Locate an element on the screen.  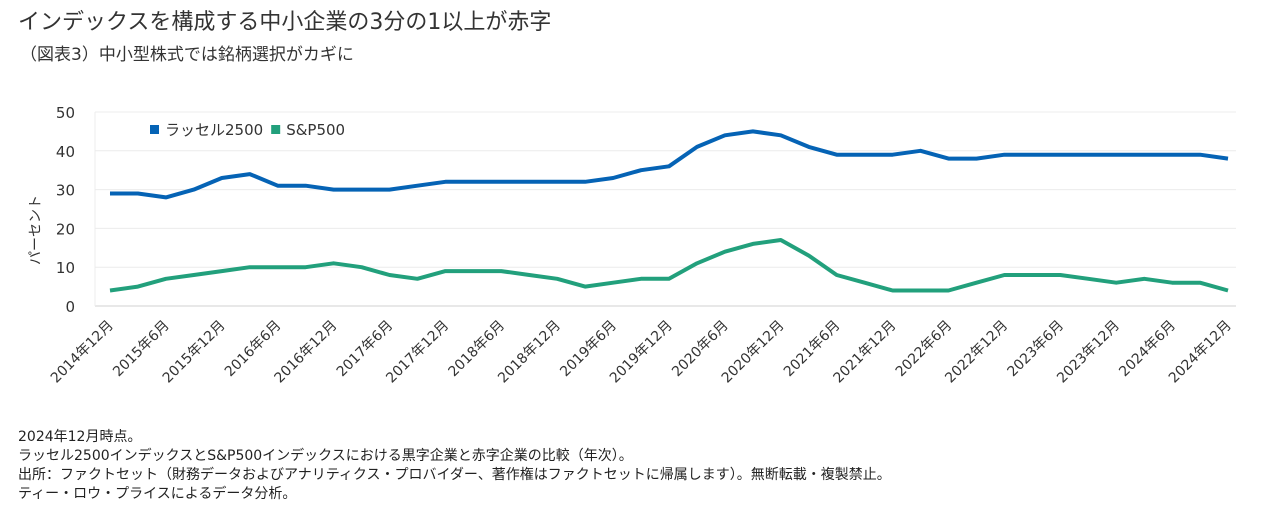
y-tick-label: 50 is located at coordinates (65, 113).